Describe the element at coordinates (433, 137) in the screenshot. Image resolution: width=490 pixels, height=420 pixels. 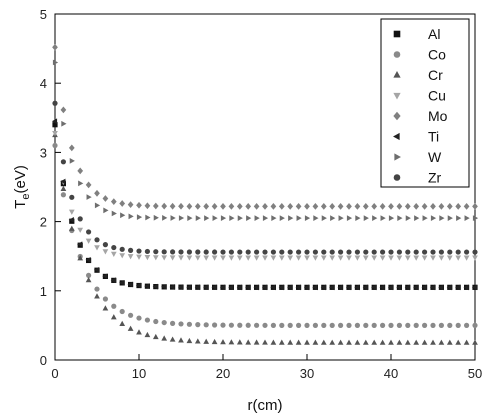
I see `legend-label: Ti` at that location.